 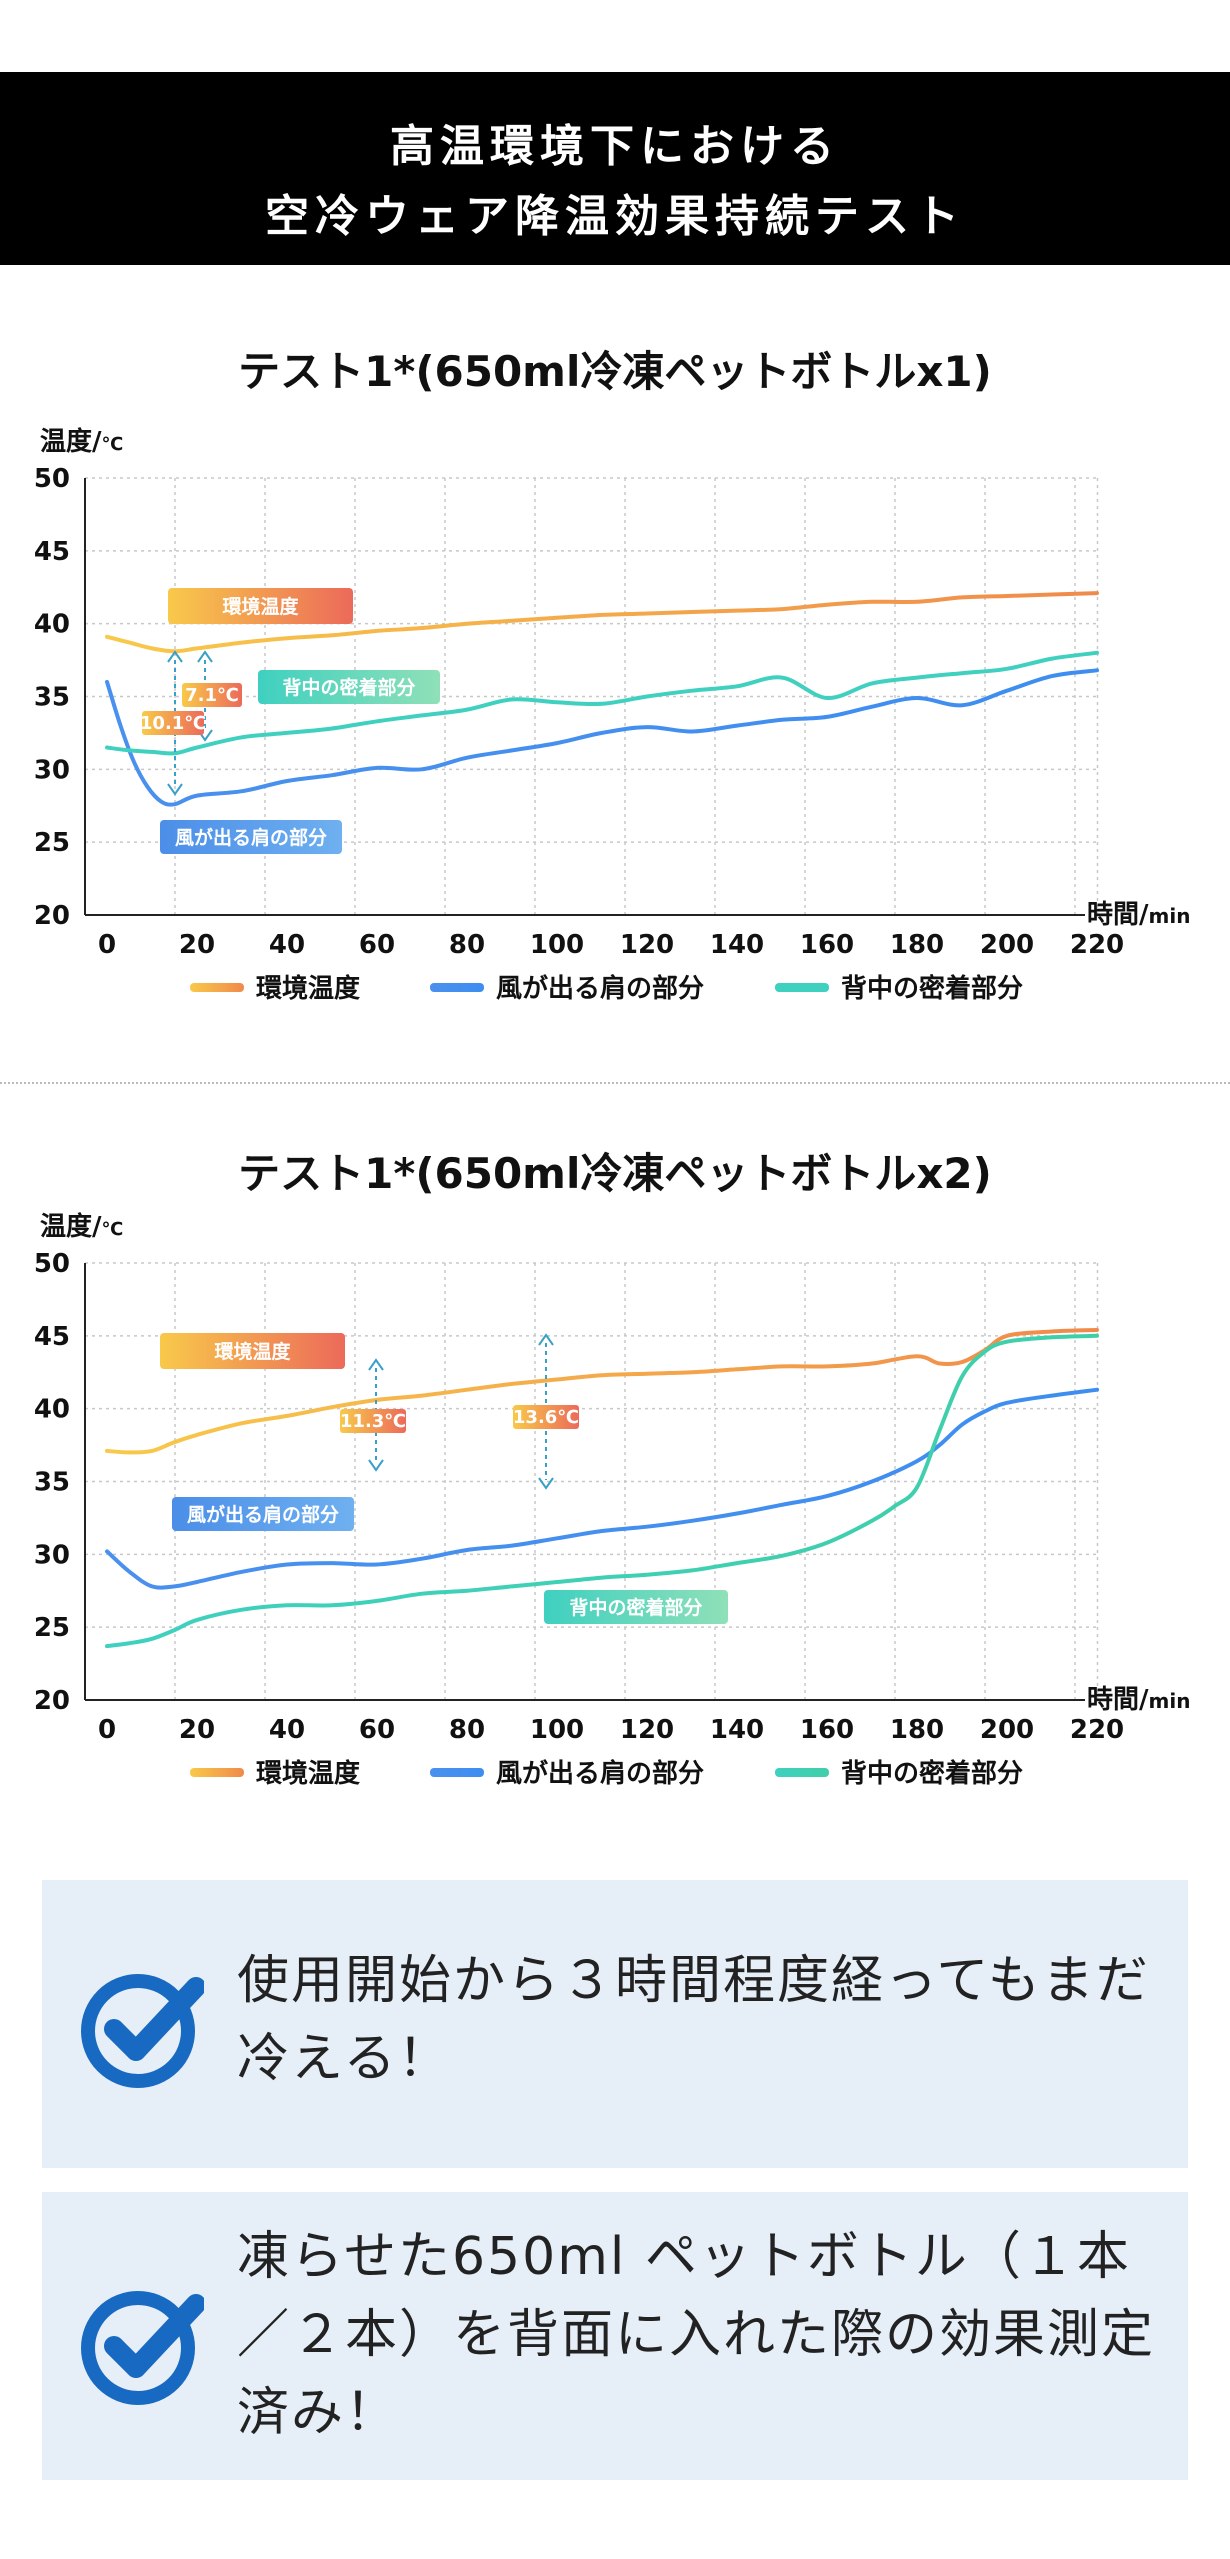 I want to click on chart1-title: テスト1*(650ml冷凍ペットボトルx1), so click(x=615, y=371).